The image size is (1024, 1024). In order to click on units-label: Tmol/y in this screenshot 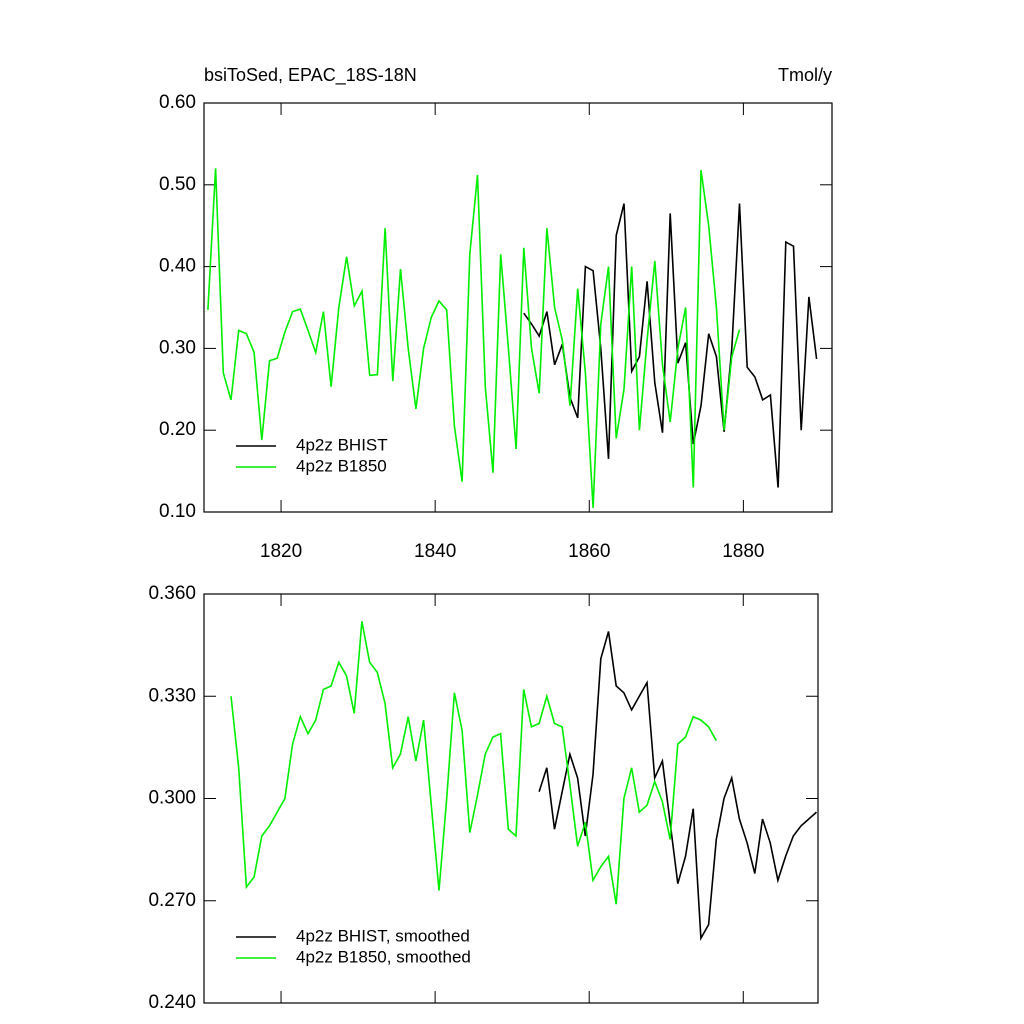, I will do `click(805, 75)`.